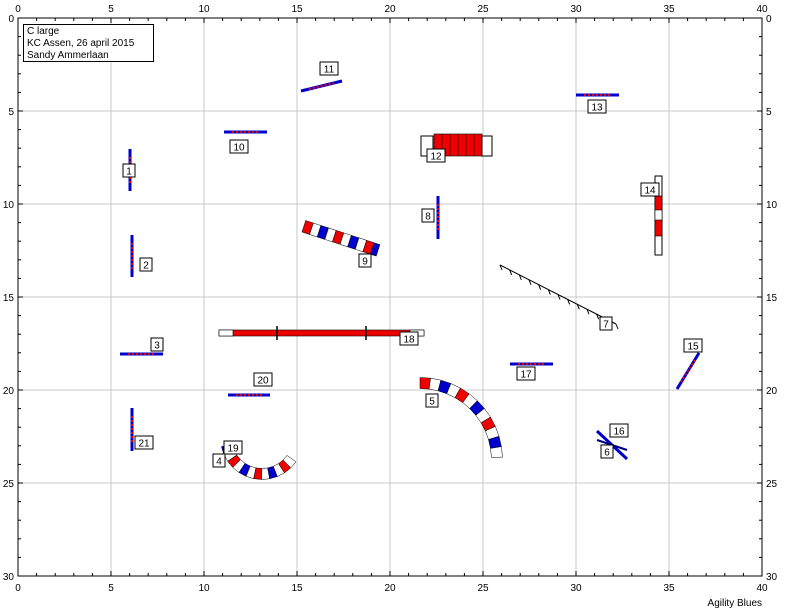 Image resolution: width=800 pixels, height=610 pixels. I want to click on obstacle-number-15: 15, so click(693, 345).